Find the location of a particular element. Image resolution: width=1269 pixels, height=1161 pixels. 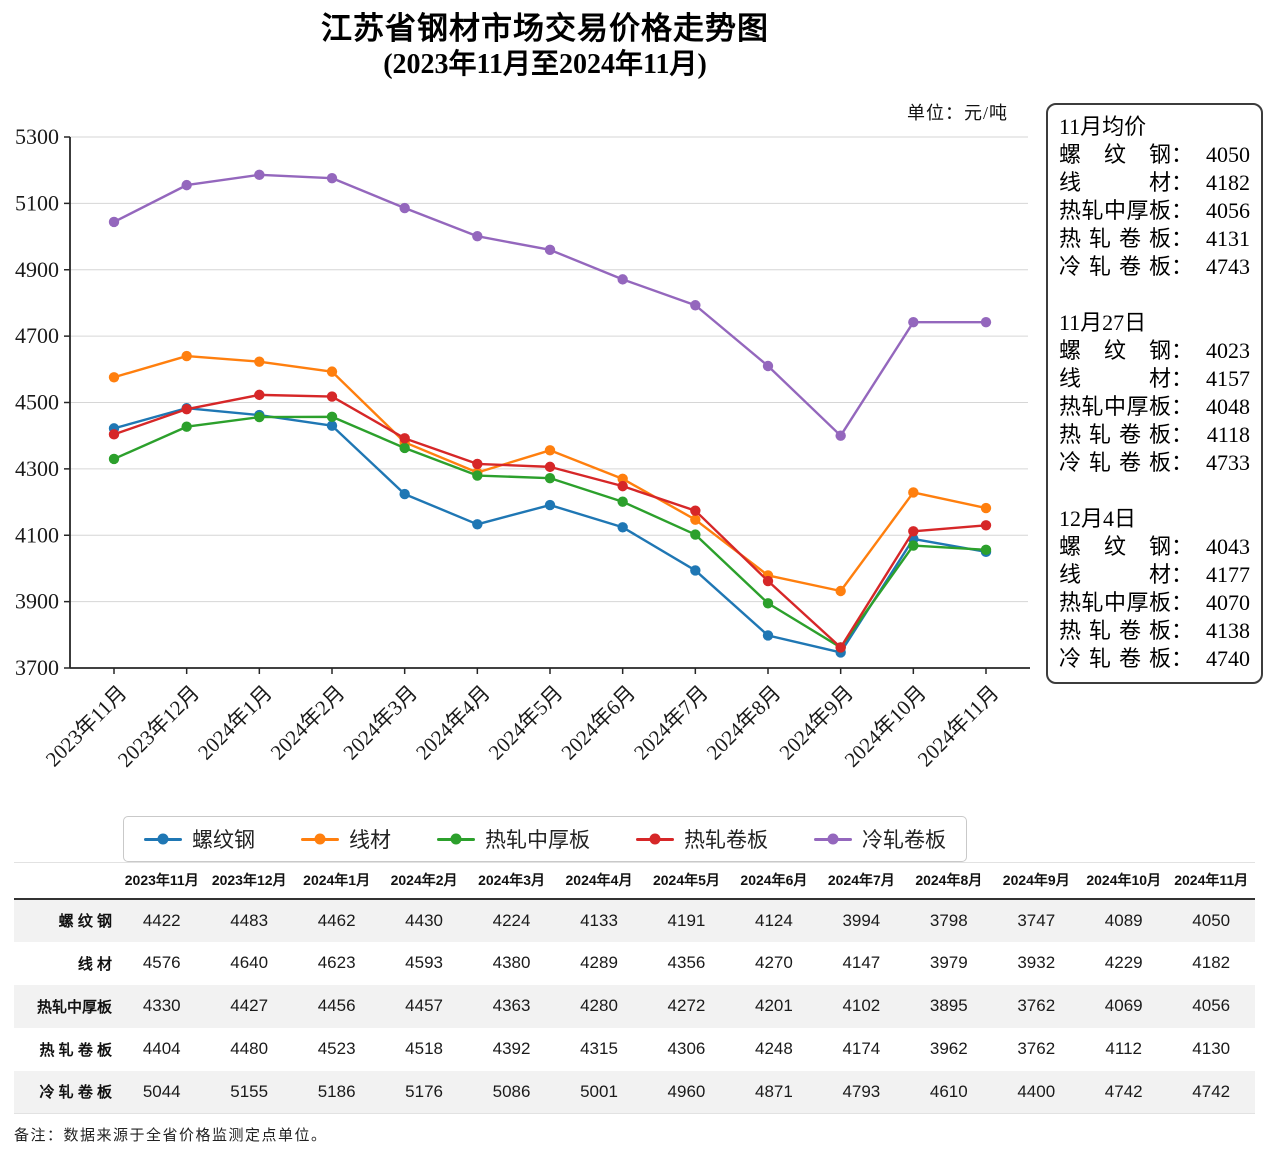

table-cell: 4363 is located at coordinates (511, 1005).